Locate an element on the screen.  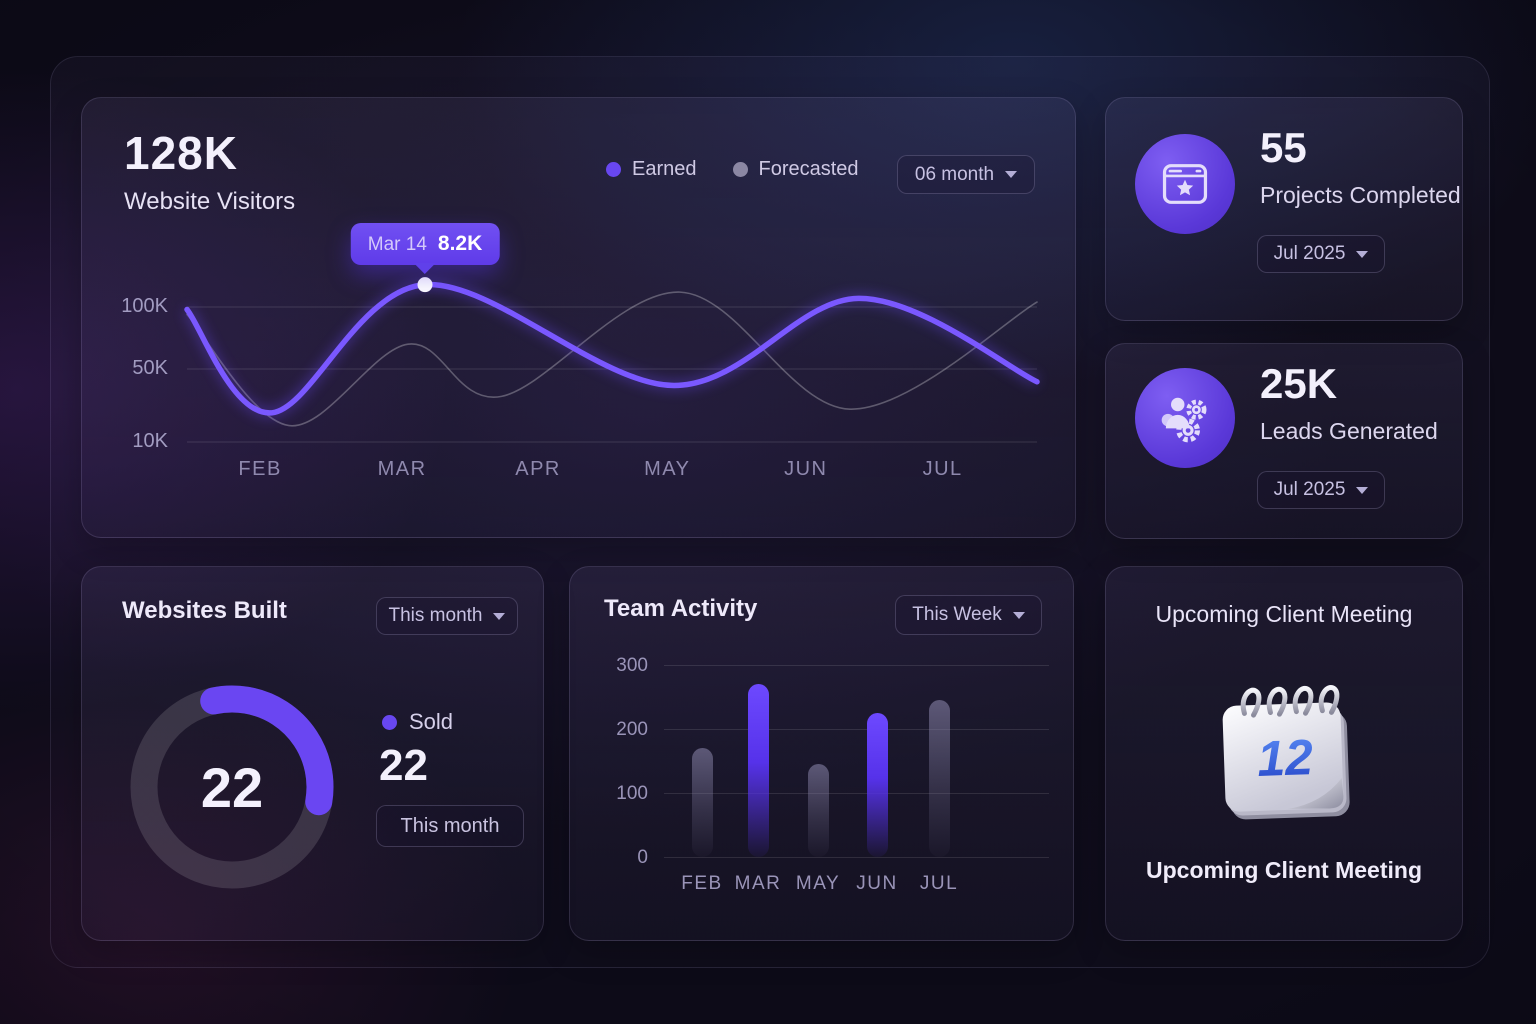
leads-period-dropdown: Jul 2025 is located at coordinates (1321, 490).